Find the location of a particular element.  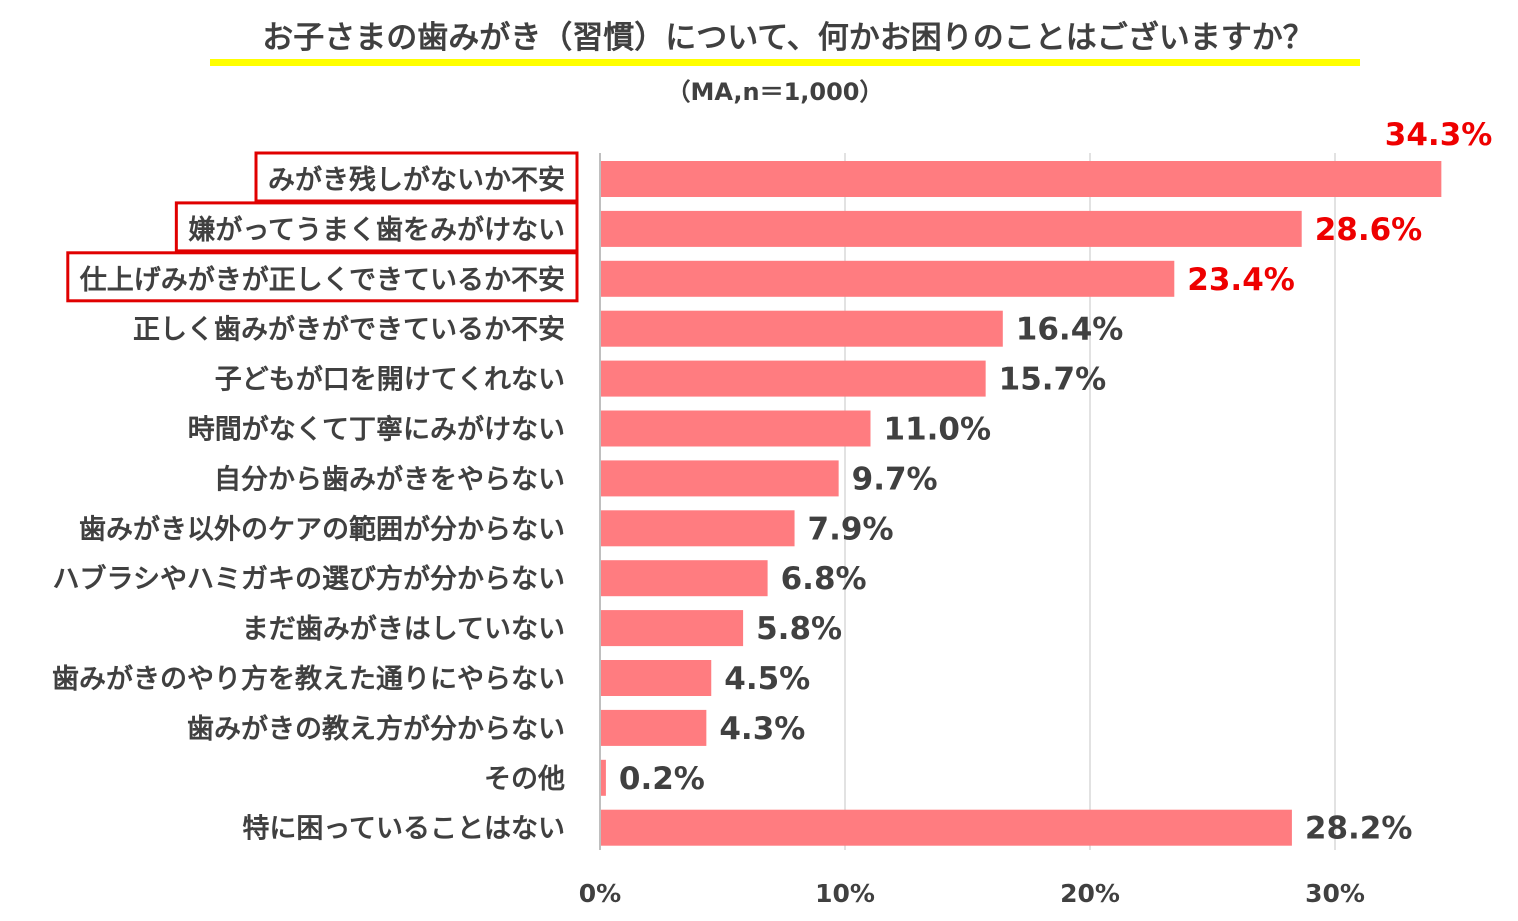

value-label: 0.2% is located at coordinates (662, 779).